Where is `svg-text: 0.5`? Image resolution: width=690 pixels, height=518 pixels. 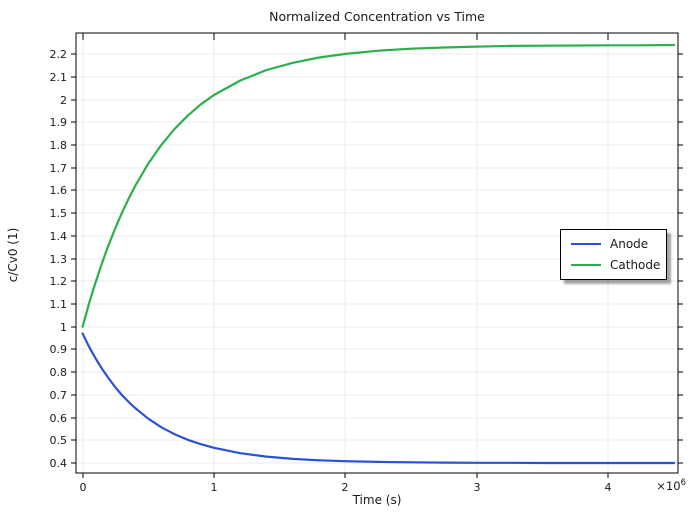
svg-text: 0.5 is located at coordinates (59, 440).